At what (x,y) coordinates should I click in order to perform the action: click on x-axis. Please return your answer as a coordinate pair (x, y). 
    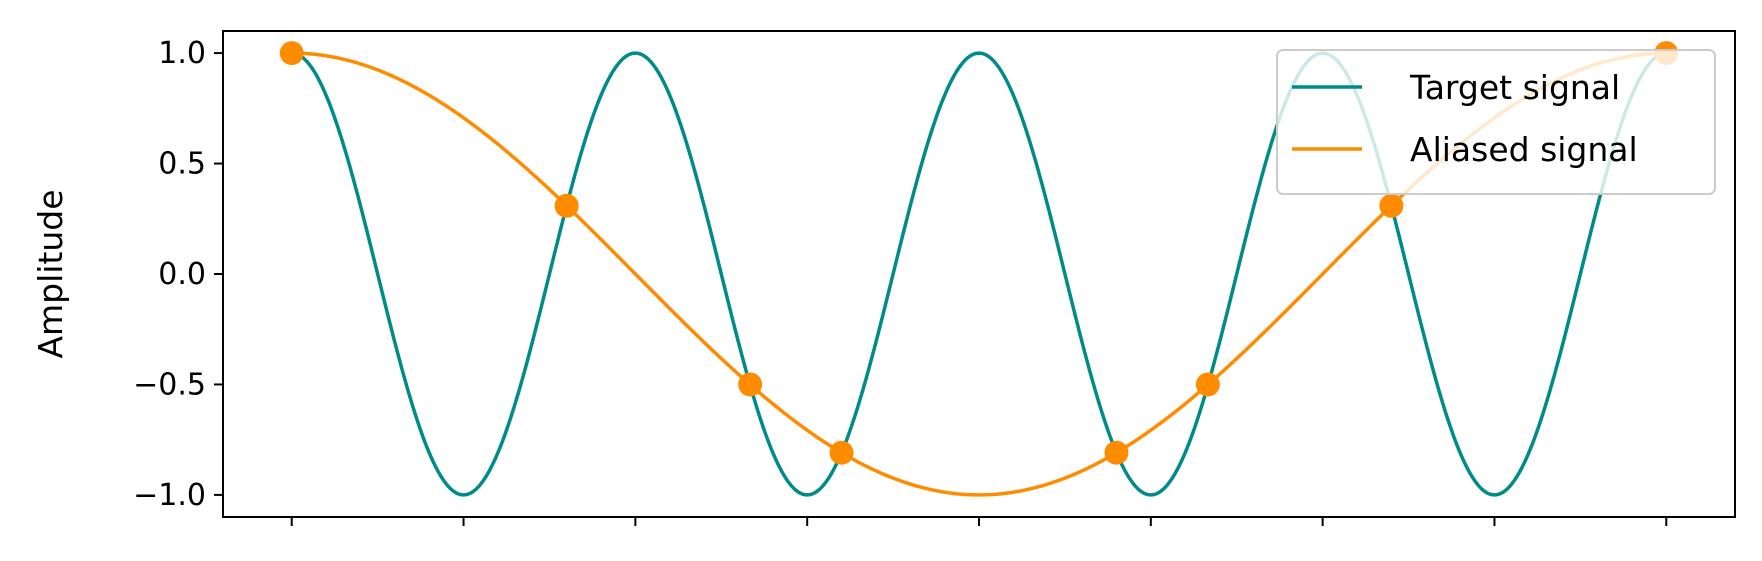
    Looking at the image, I should click on (979, 521).